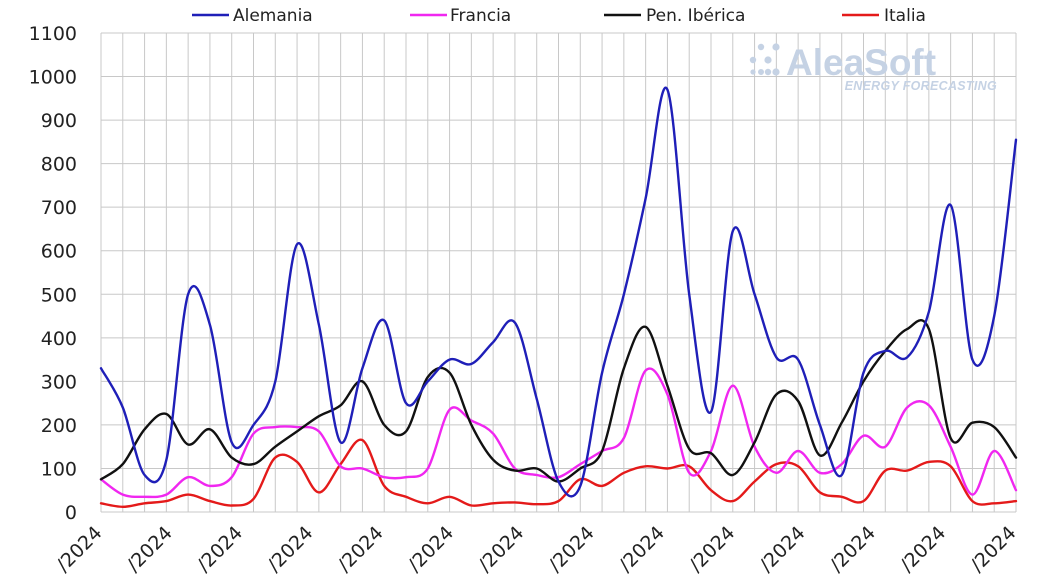 The width and height of the screenshot is (1038, 581). What do you see at coordinates (559, 16) in the screenshot?
I see `legend: Alemania Francia Pen. Ibérica Italia` at bounding box center [559, 16].